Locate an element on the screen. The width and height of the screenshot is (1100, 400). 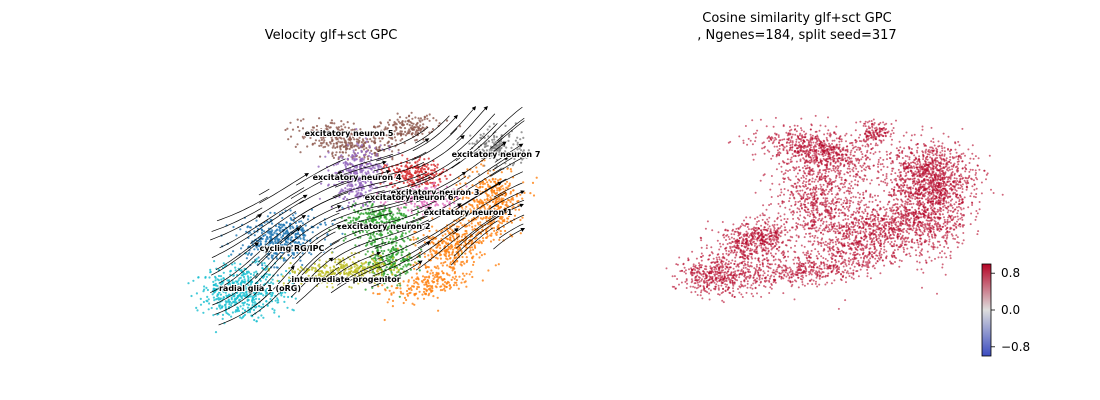
cosine-panel-title-line2: , Ngenes=184, split seed=317 is located at coordinates (796, 35).